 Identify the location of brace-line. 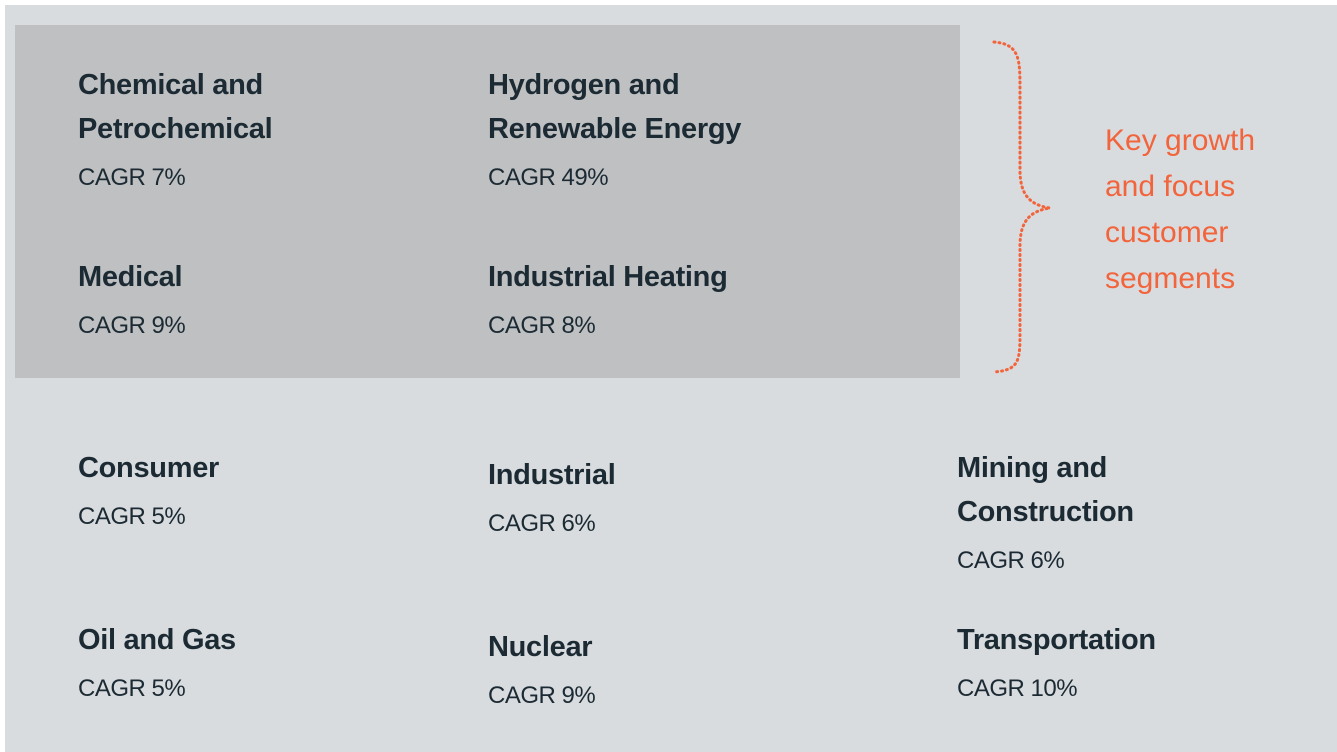
(1021, 207).